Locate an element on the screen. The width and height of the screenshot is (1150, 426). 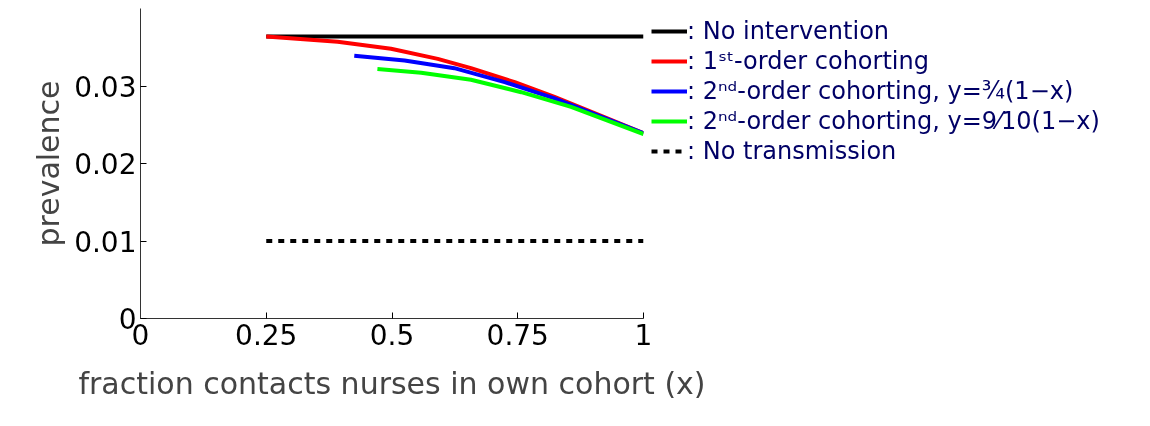
y-axis-title: prevalence is located at coordinates (49, 163).